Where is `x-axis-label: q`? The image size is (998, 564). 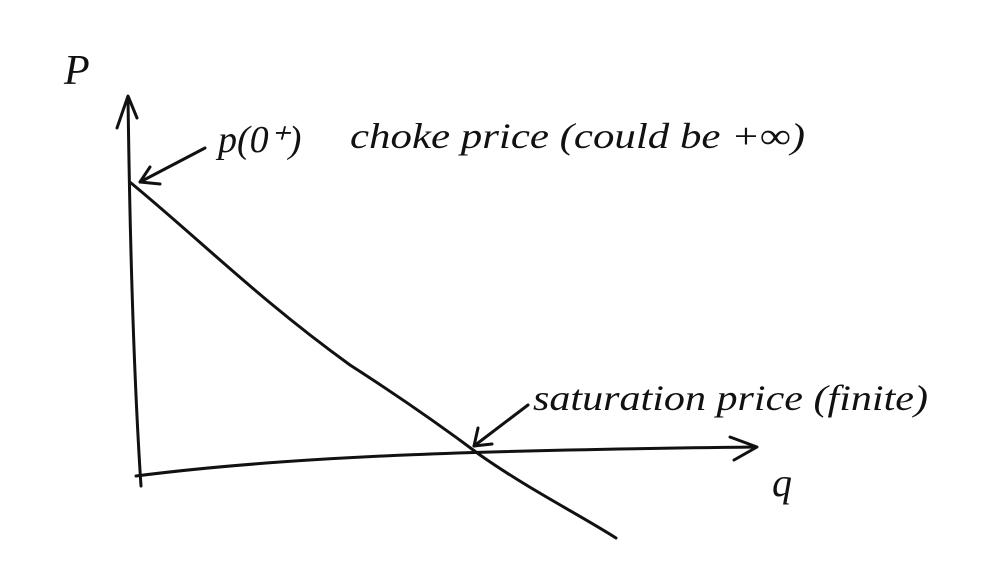
x-axis-label: q is located at coordinates (782, 482).